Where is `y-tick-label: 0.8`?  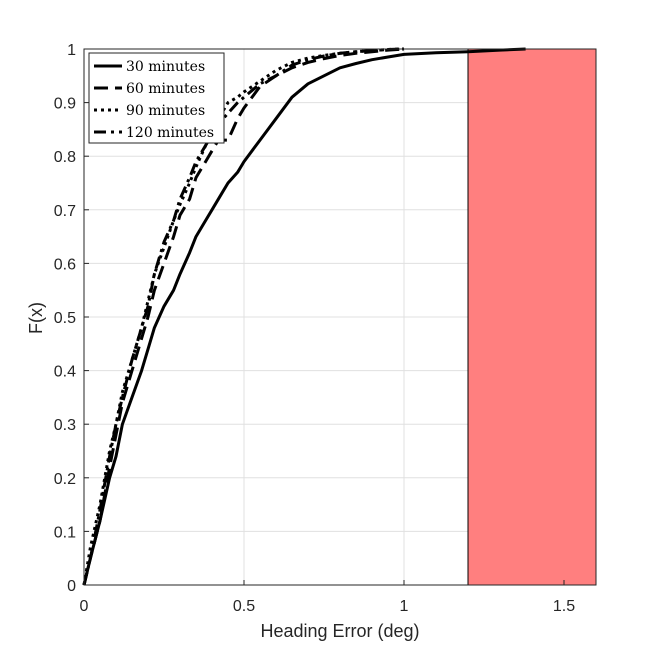 y-tick-label: 0.8 is located at coordinates (65, 157).